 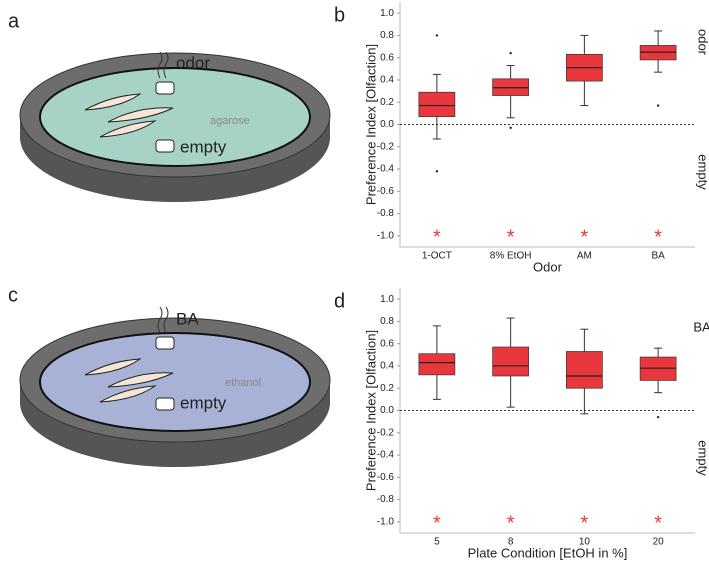 I want to click on dish-diagram: c BA ethanol empty, so click(x=169, y=375).